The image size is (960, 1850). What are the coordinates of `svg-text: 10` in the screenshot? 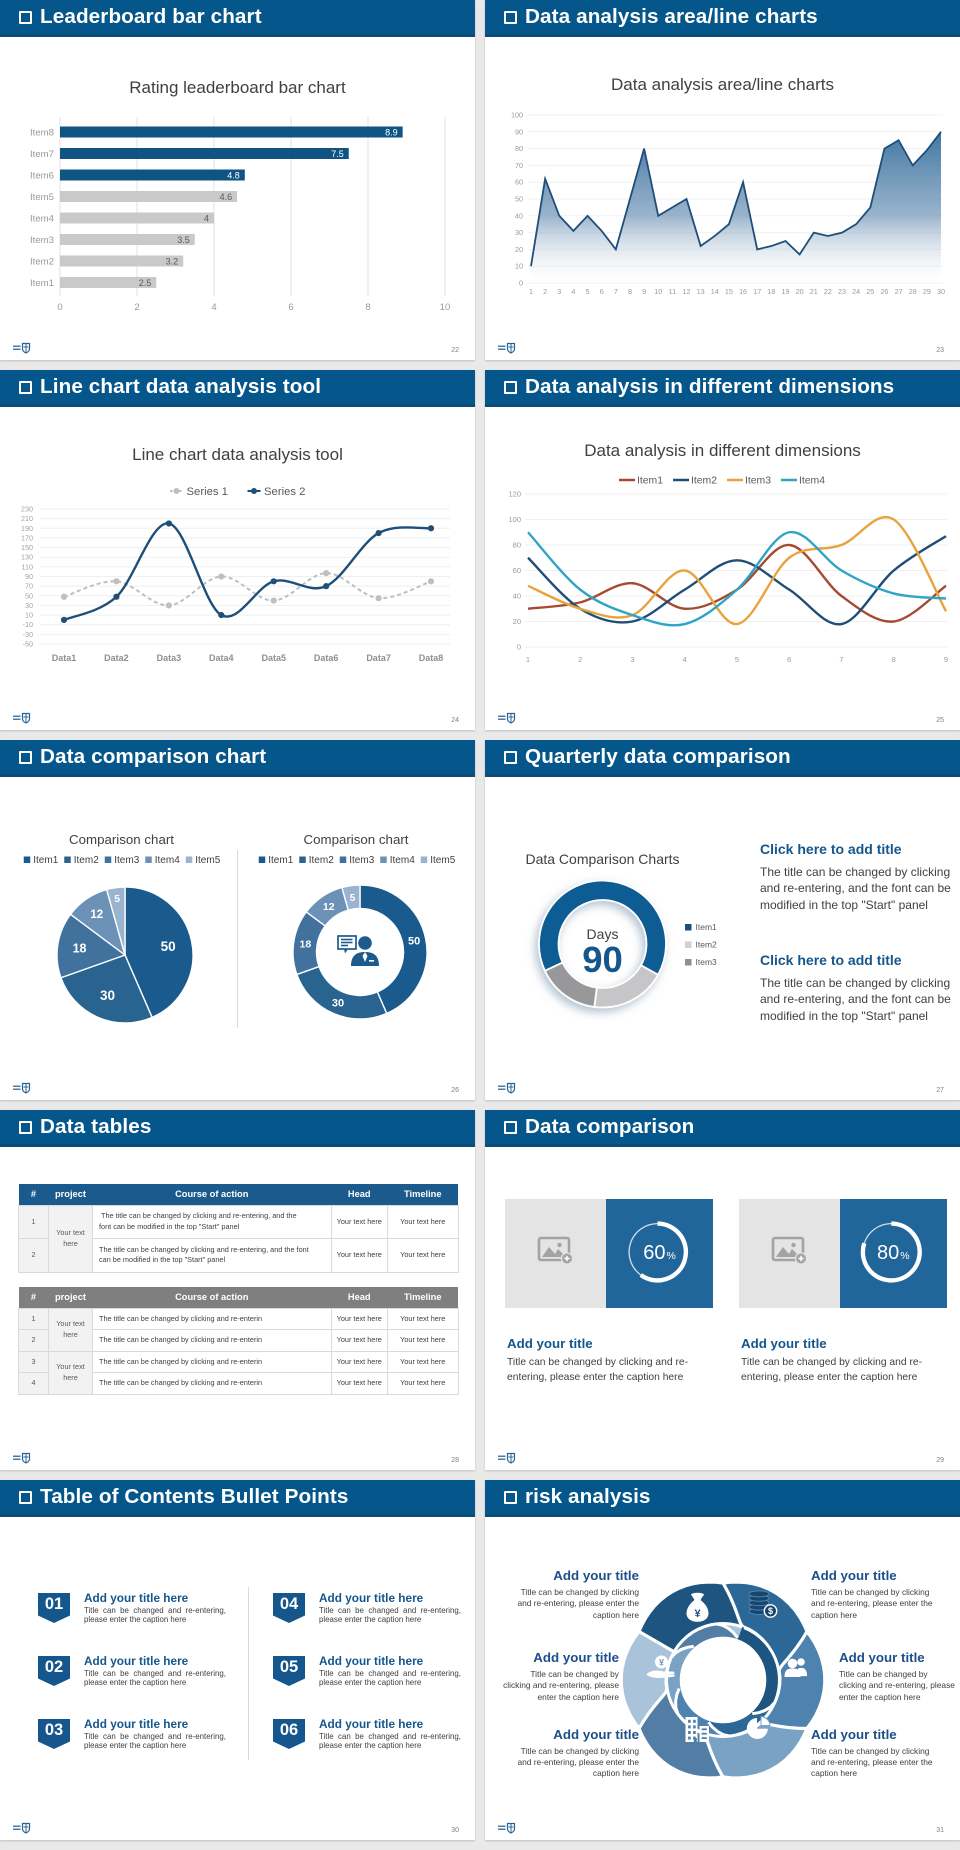 It's located at (29, 615).